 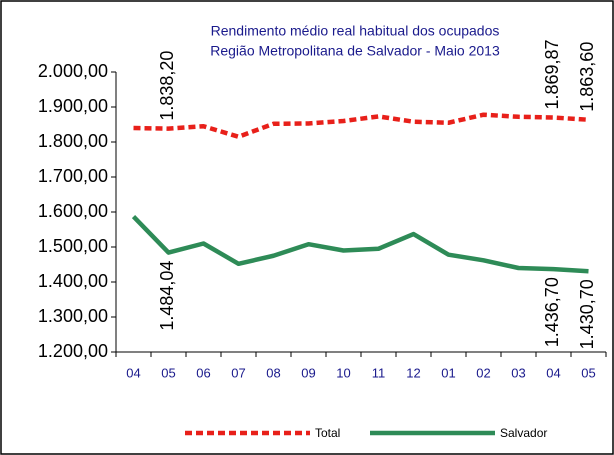 What do you see at coordinates (73, 106) in the screenshot?
I see `y-tick-label: 1.900,00` at bounding box center [73, 106].